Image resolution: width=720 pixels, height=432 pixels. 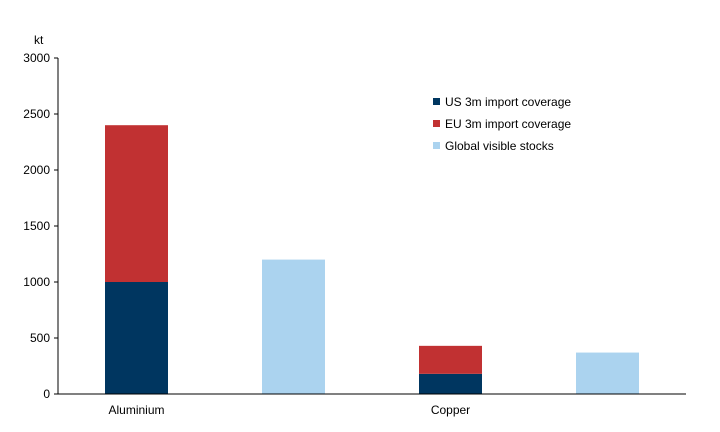 What do you see at coordinates (499, 146) in the screenshot?
I see `legend-label-global-visible-stocks: Global visible stocks` at bounding box center [499, 146].